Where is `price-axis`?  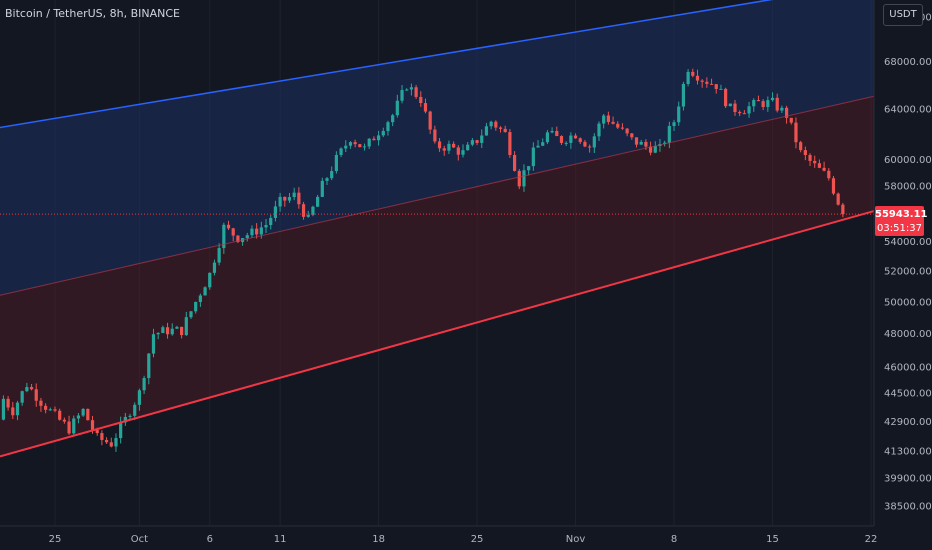
price-axis is located at coordinates (903, 263).